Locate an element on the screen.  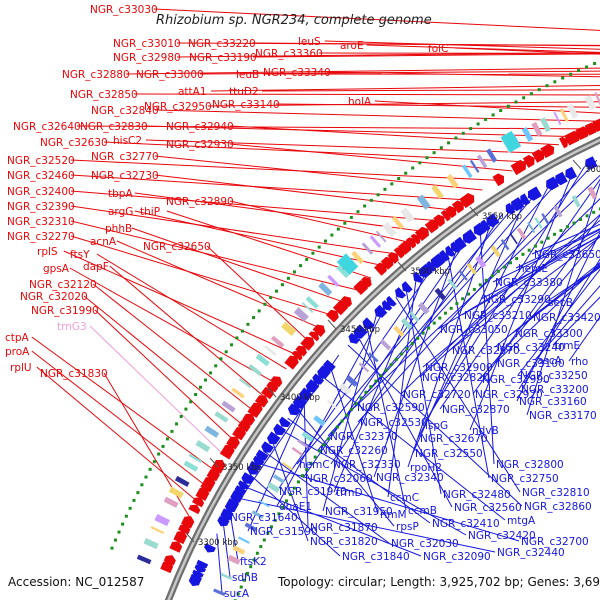
left-gene-label: NGR_c32390 is located at coordinates (41, 207).